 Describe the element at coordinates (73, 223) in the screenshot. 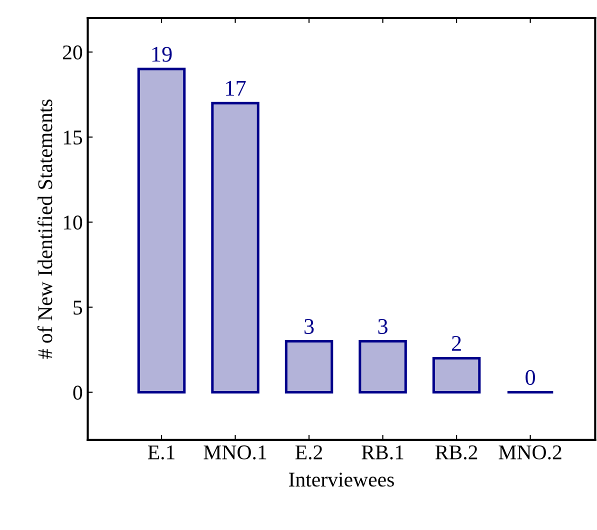

I see `y-tick-label: 10` at that location.